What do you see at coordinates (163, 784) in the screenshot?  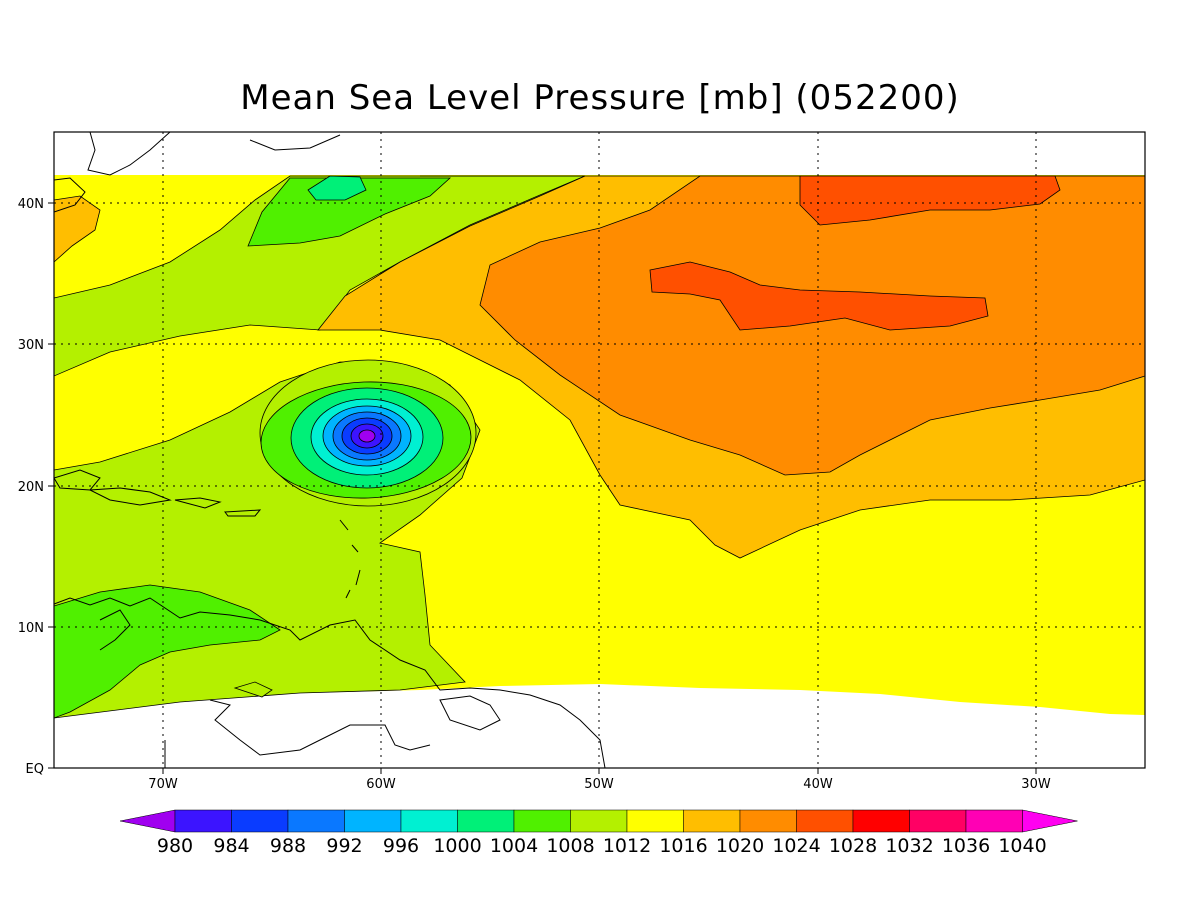 I see `lon-tick-70w: 70W` at bounding box center [163, 784].